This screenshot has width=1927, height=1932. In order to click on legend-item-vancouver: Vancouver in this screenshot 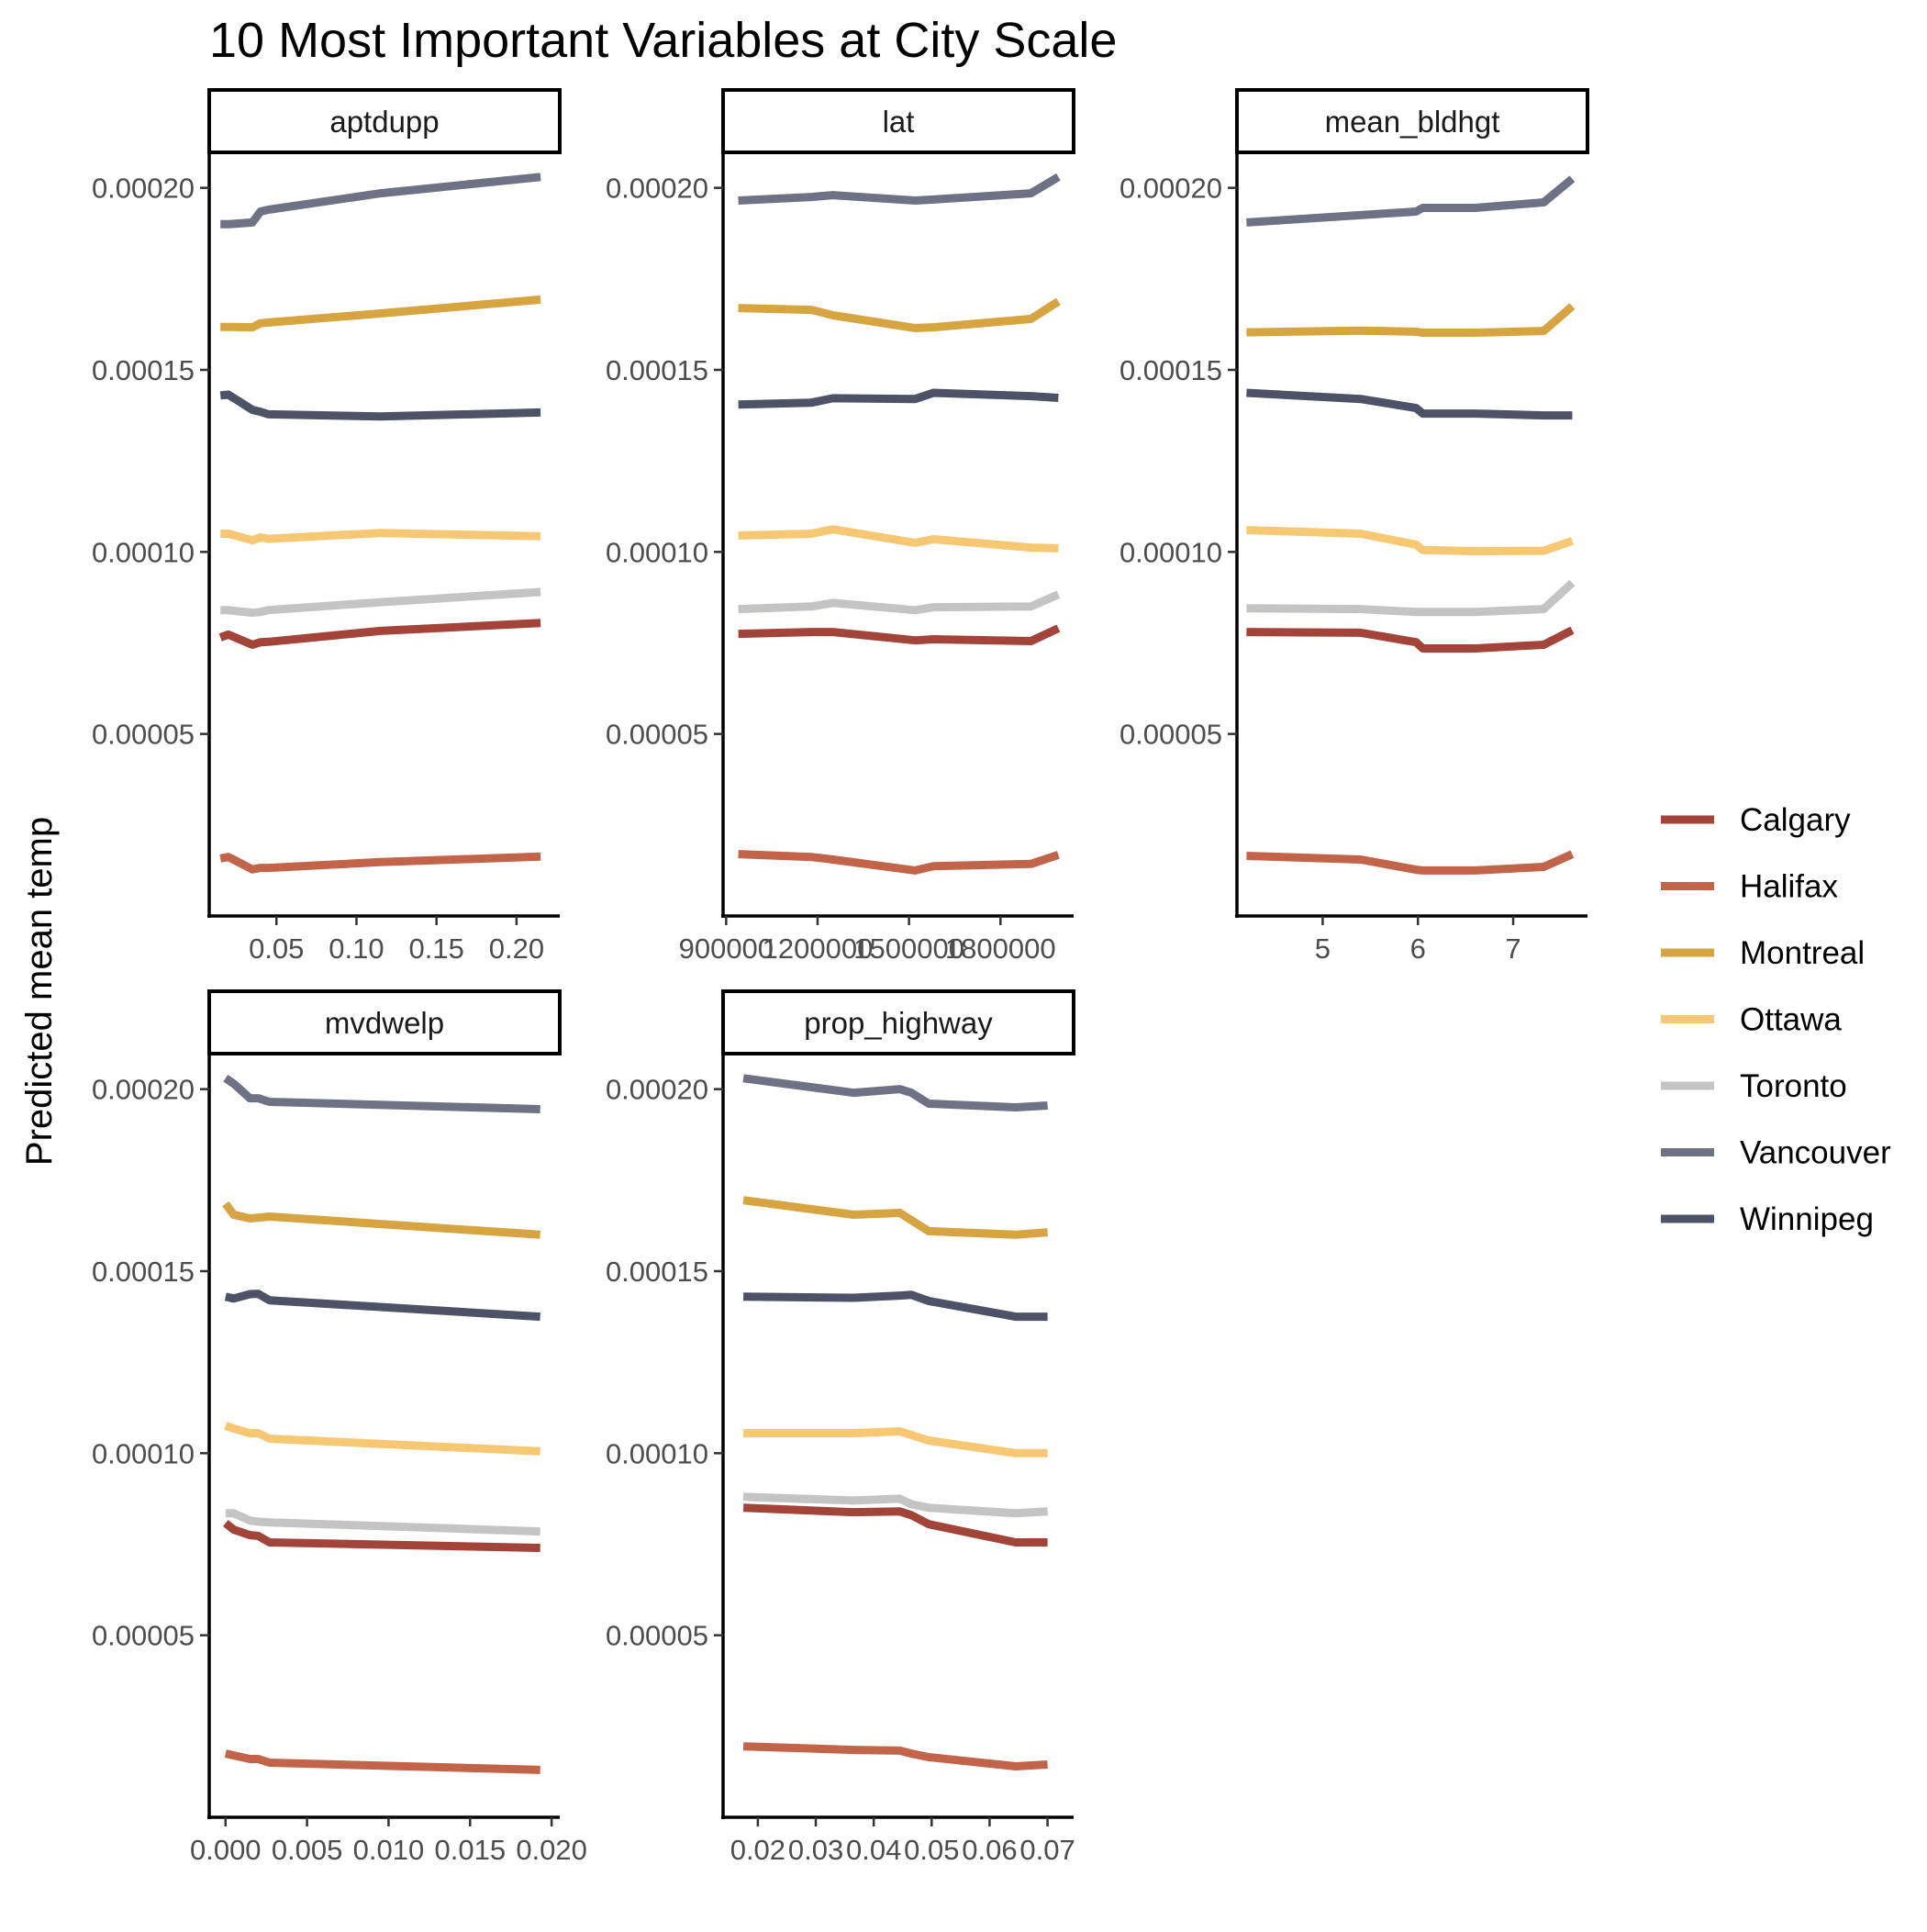, I will do `click(1776, 1153)`.